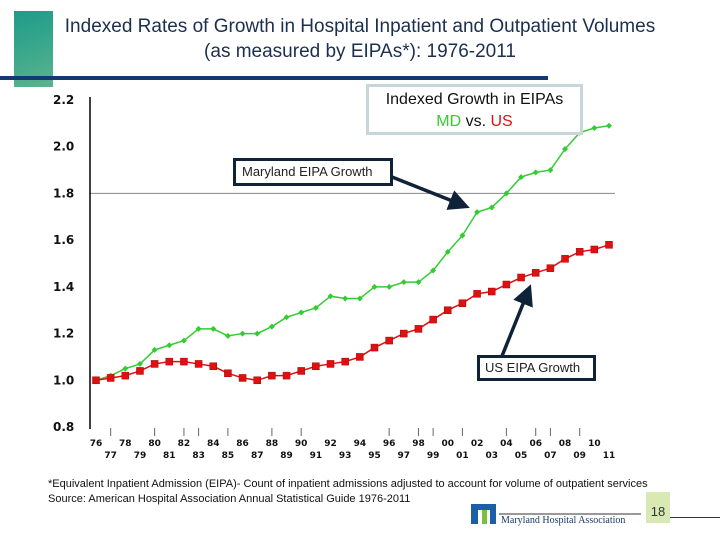 The height and width of the screenshot is (540, 720). Describe the element at coordinates (448, 444) in the screenshot. I see `x-tick-label: 00` at that location.